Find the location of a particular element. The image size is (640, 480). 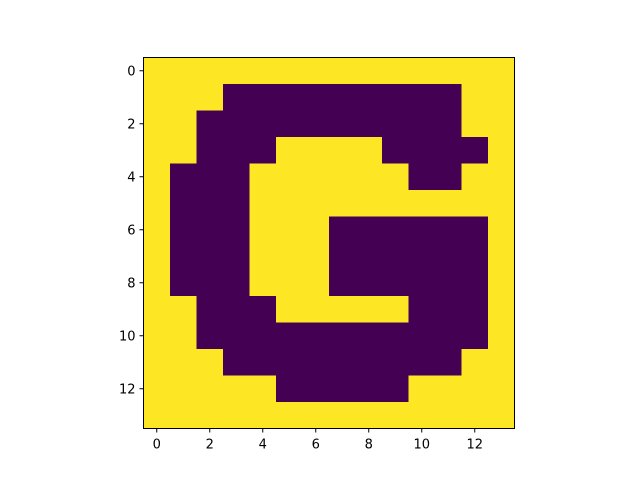

y-tick-label: 8 is located at coordinates (131, 283).